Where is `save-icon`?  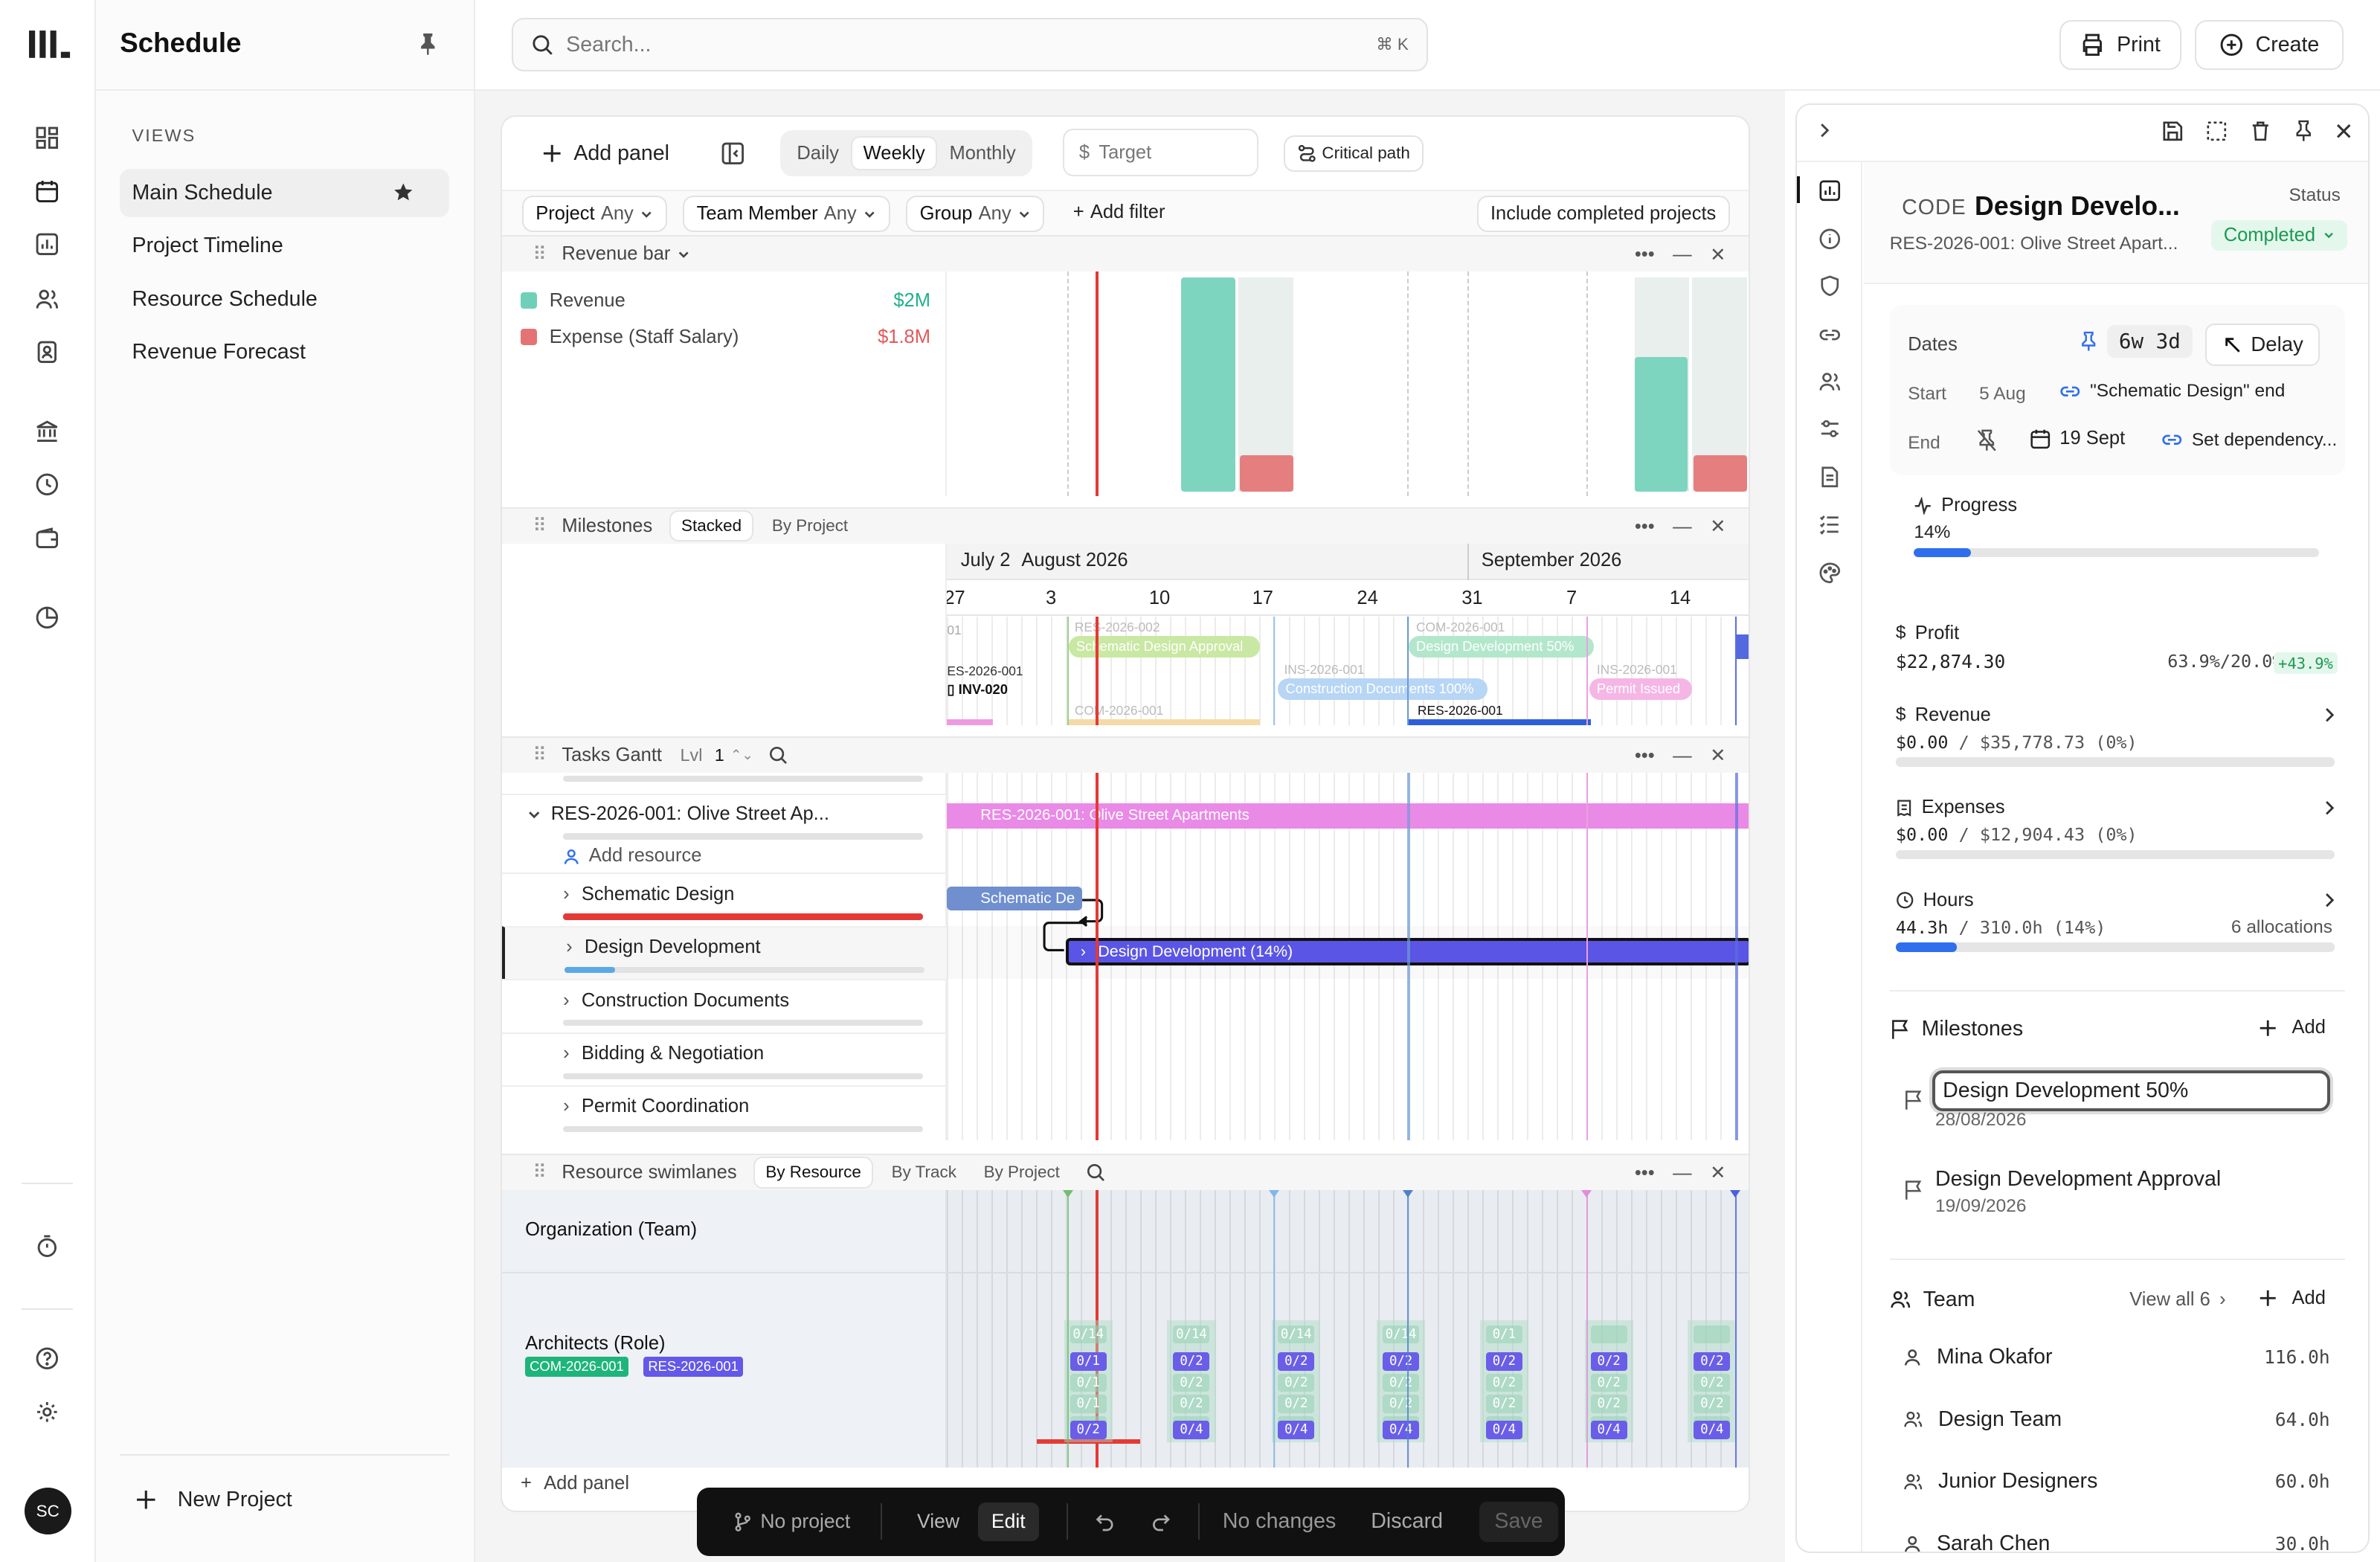
save-icon is located at coordinates (2173, 131).